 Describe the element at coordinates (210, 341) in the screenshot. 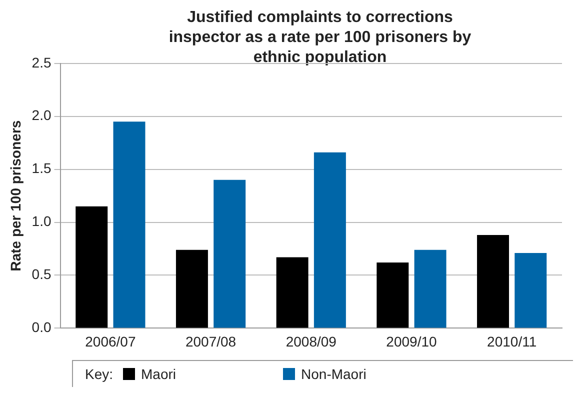

I see `x-tick-label: 2007/08` at that location.